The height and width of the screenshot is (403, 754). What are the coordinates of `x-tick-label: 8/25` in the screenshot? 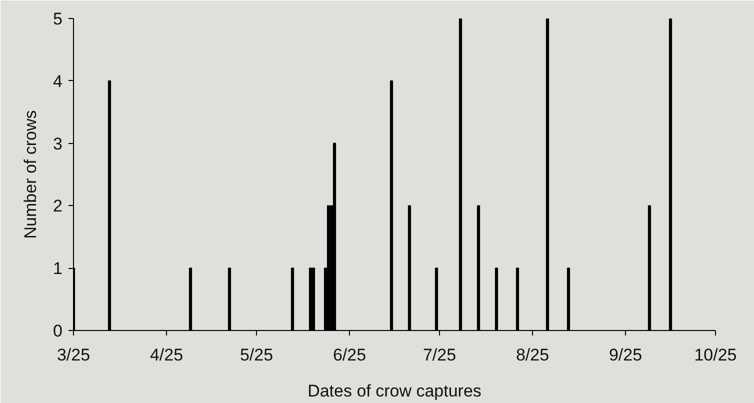 It's located at (533, 355).